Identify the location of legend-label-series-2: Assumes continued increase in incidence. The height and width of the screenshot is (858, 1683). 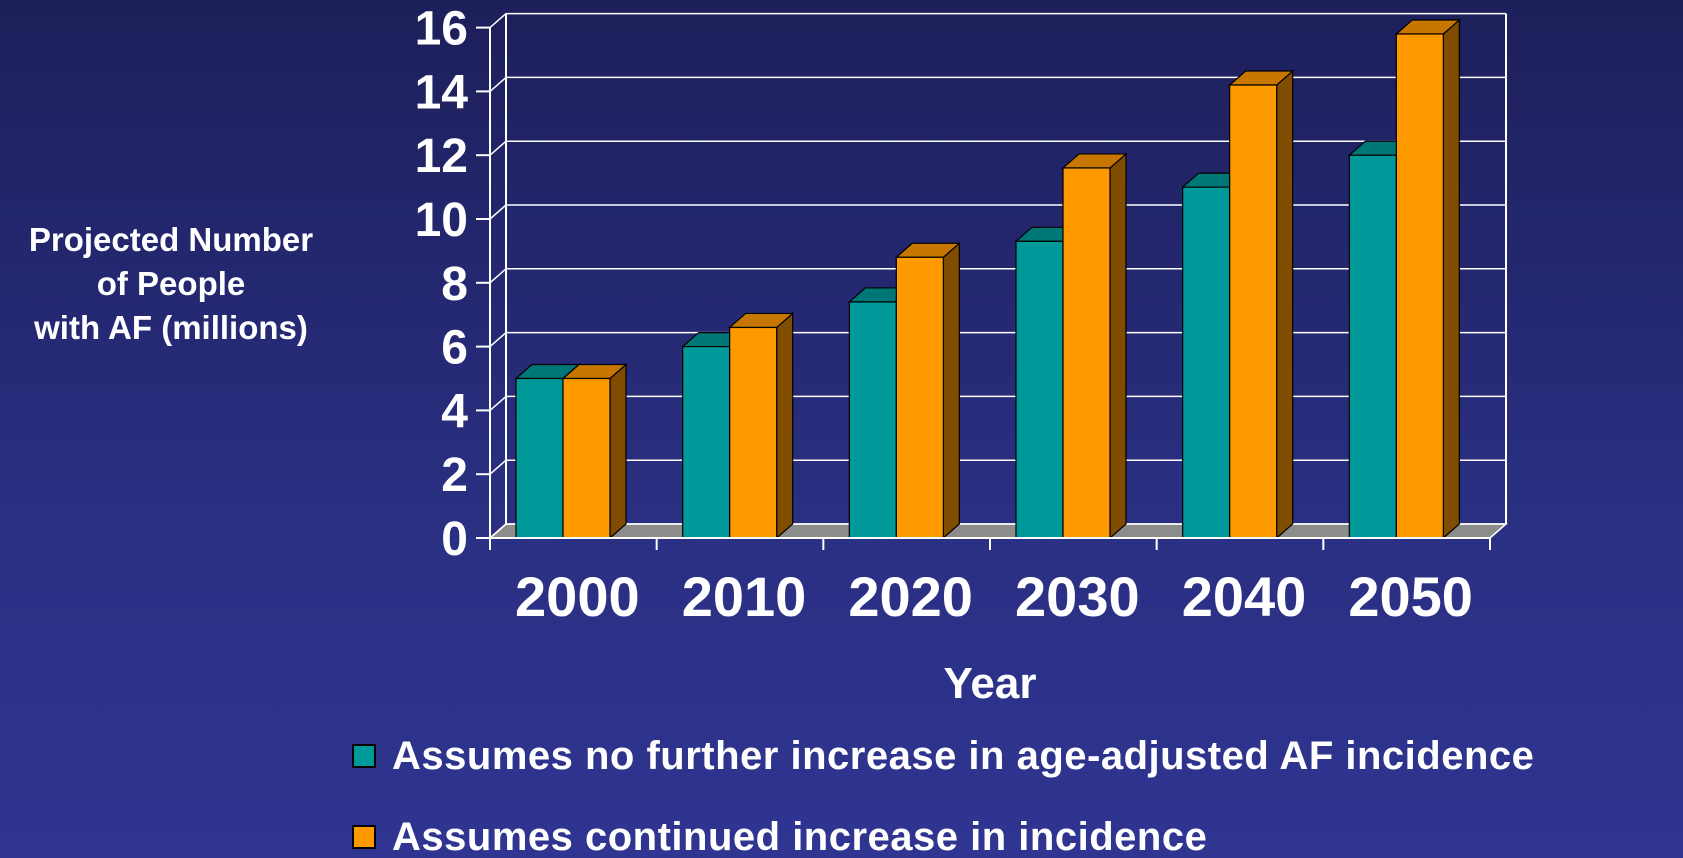
(800, 836).